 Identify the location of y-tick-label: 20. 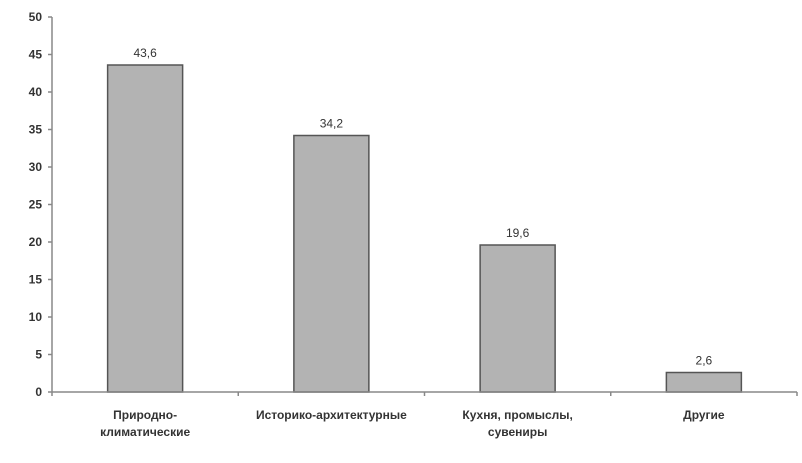
(36, 242).